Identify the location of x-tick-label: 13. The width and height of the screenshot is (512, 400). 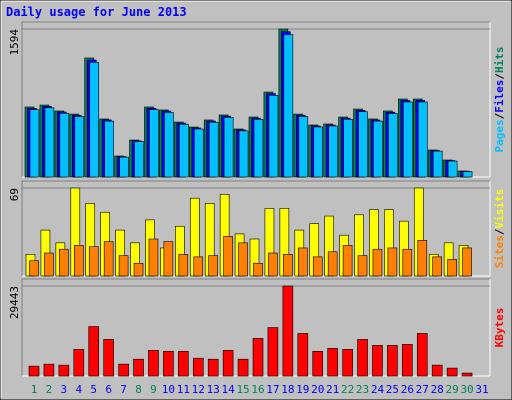
(213, 389).